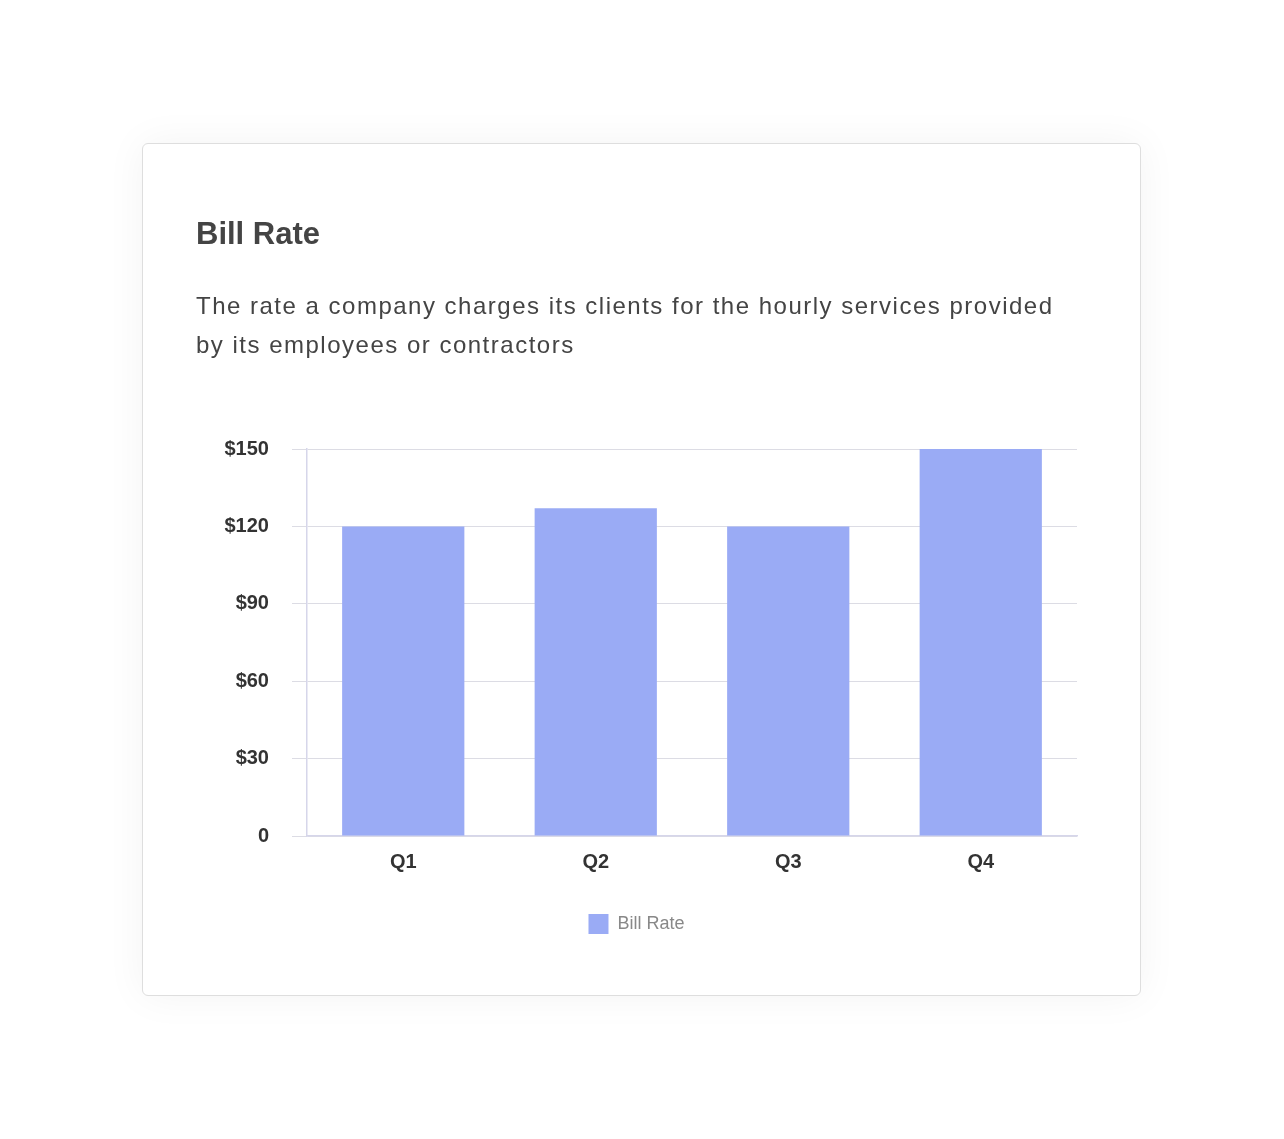 Image resolution: width=1284 pixels, height=1139 pixels. Describe the element at coordinates (651, 922) in the screenshot. I see `legend-label: Bill Rate` at that location.